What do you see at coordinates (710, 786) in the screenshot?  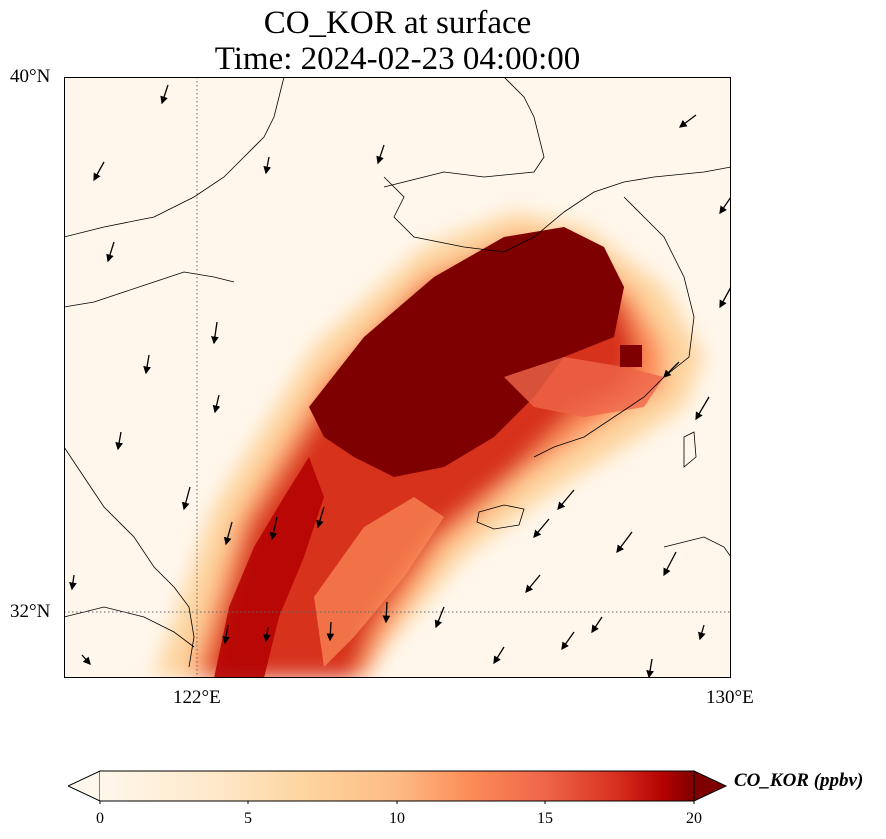 I see `colorbar-extend-high` at bounding box center [710, 786].